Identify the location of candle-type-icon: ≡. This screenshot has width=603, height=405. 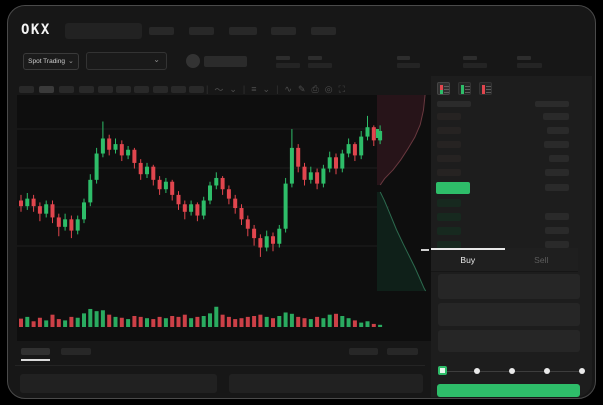
(254, 89).